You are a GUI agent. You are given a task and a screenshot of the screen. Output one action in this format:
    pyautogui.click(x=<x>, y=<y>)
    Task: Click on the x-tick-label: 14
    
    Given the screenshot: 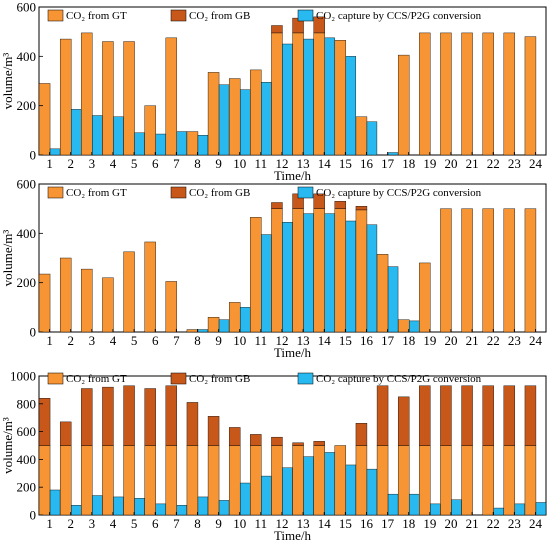 What is the action you would take?
    pyautogui.click(x=325, y=340)
    